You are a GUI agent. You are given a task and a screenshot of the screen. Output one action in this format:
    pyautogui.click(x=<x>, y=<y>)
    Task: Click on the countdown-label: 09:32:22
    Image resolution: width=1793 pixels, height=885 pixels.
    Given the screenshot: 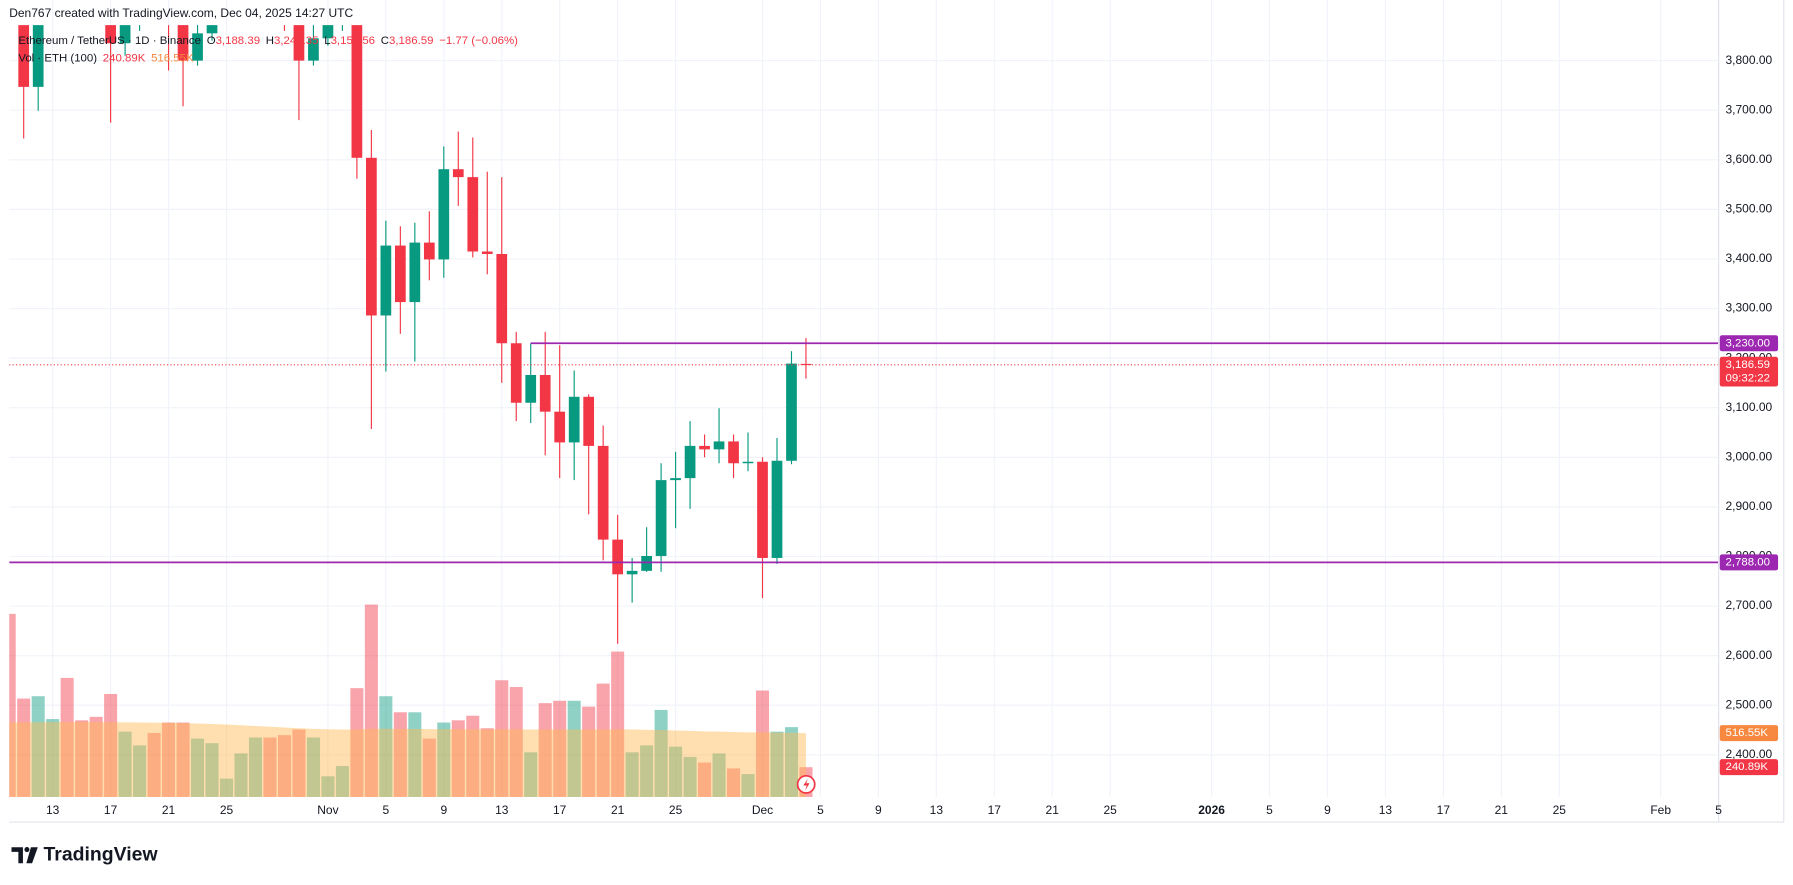 What is the action you would take?
    pyautogui.click(x=1747, y=379)
    